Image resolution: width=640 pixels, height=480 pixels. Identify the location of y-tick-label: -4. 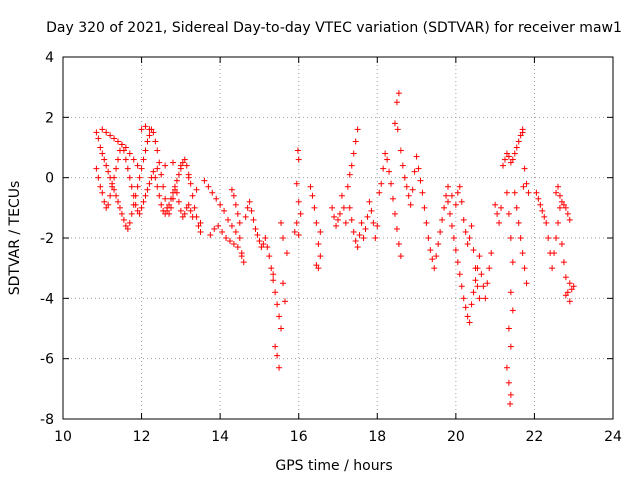
(47, 299).